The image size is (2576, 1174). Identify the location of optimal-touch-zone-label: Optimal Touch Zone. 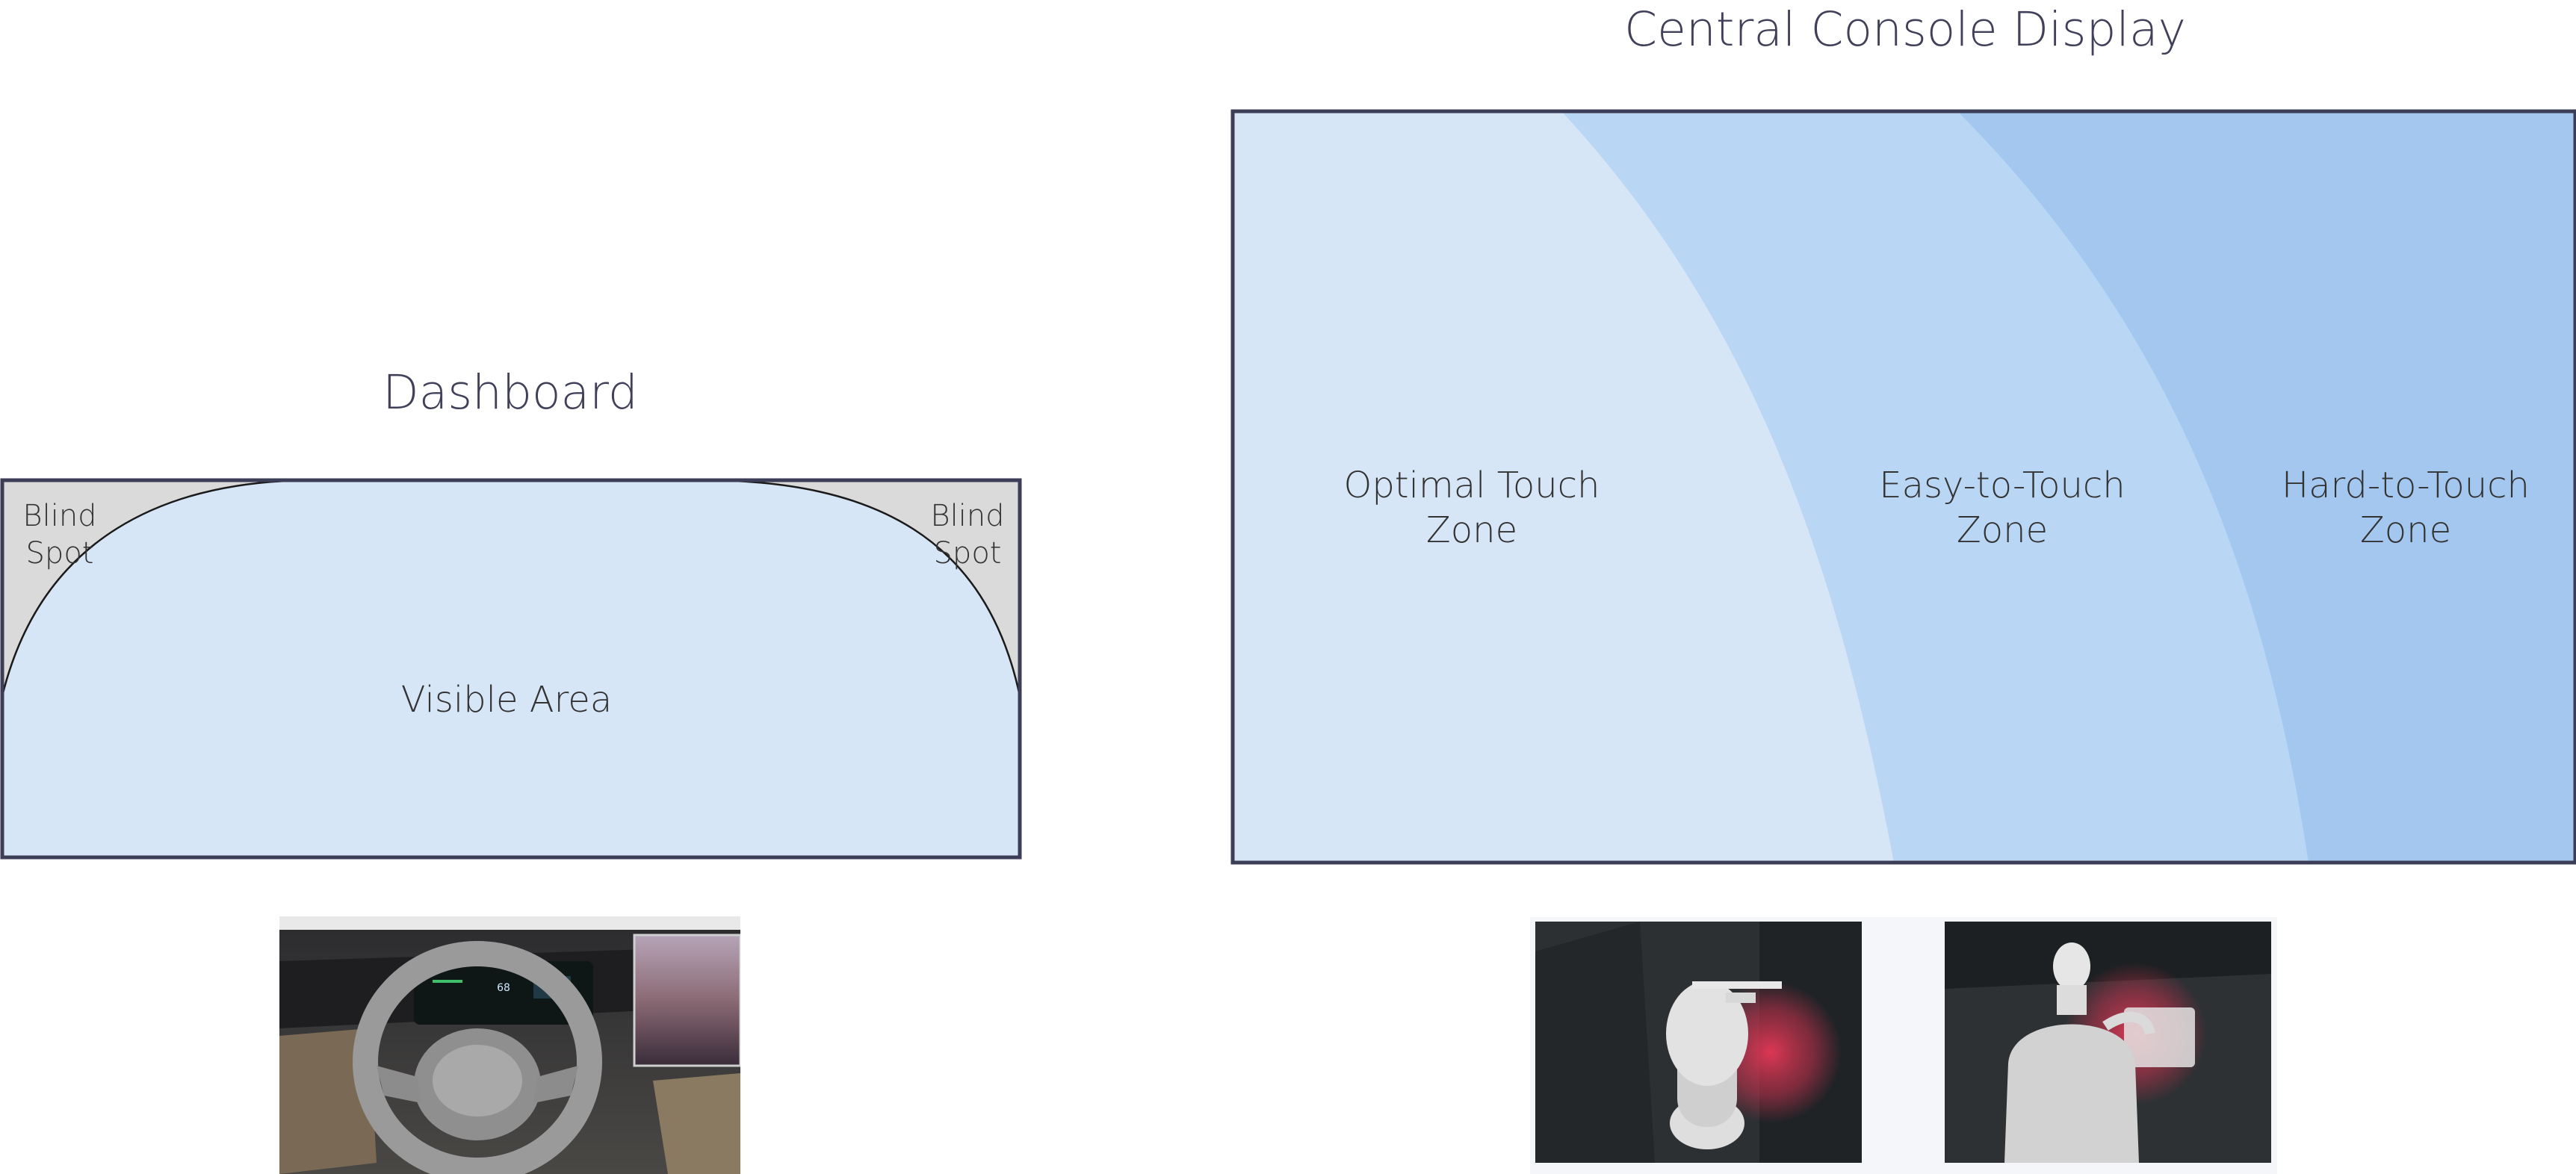
(1471, 508).